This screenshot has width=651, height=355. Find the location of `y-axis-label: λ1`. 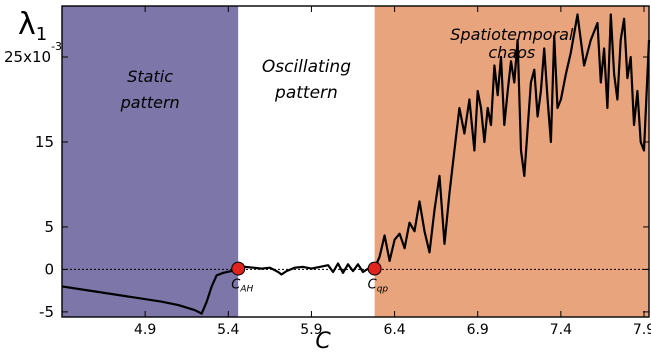

y-axis-label: λ1 is located at coordinates (32, 26).